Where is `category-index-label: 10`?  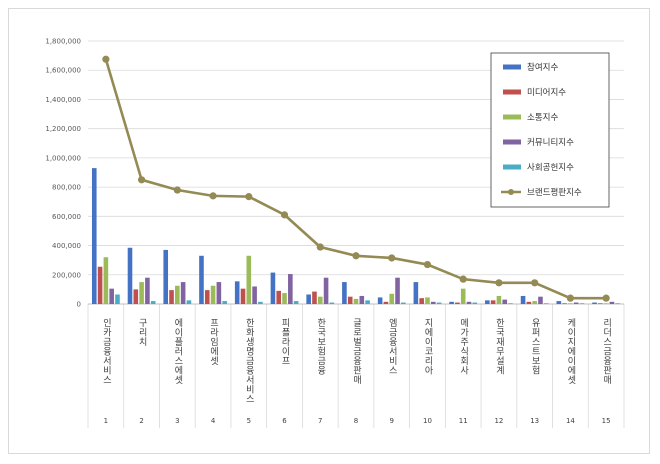
category-index-label: 10 is located at coordinates (427, 421).